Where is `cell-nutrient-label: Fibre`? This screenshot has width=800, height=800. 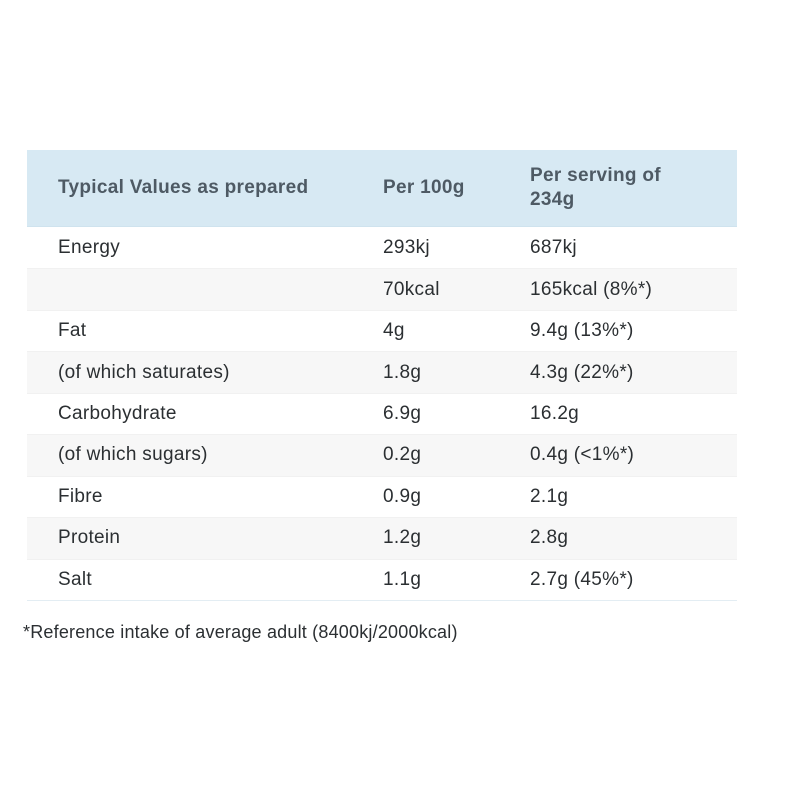
cell-nutrient-label: Fibre is located at coordinates (80, 496).